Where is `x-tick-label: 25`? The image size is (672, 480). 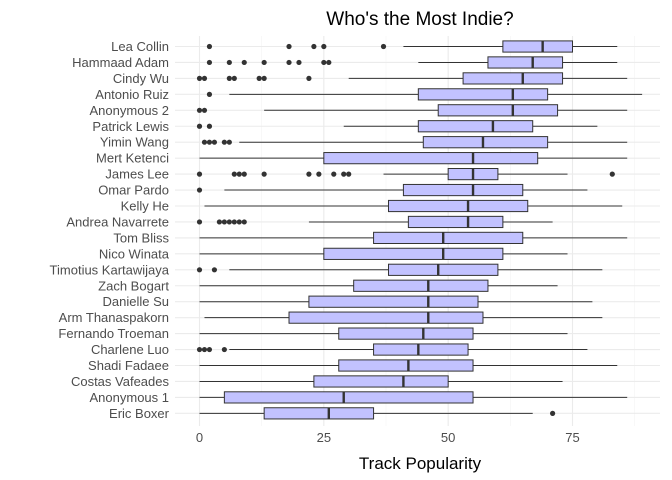
x-tick-label: 25 is located at coordinates (324, 437).